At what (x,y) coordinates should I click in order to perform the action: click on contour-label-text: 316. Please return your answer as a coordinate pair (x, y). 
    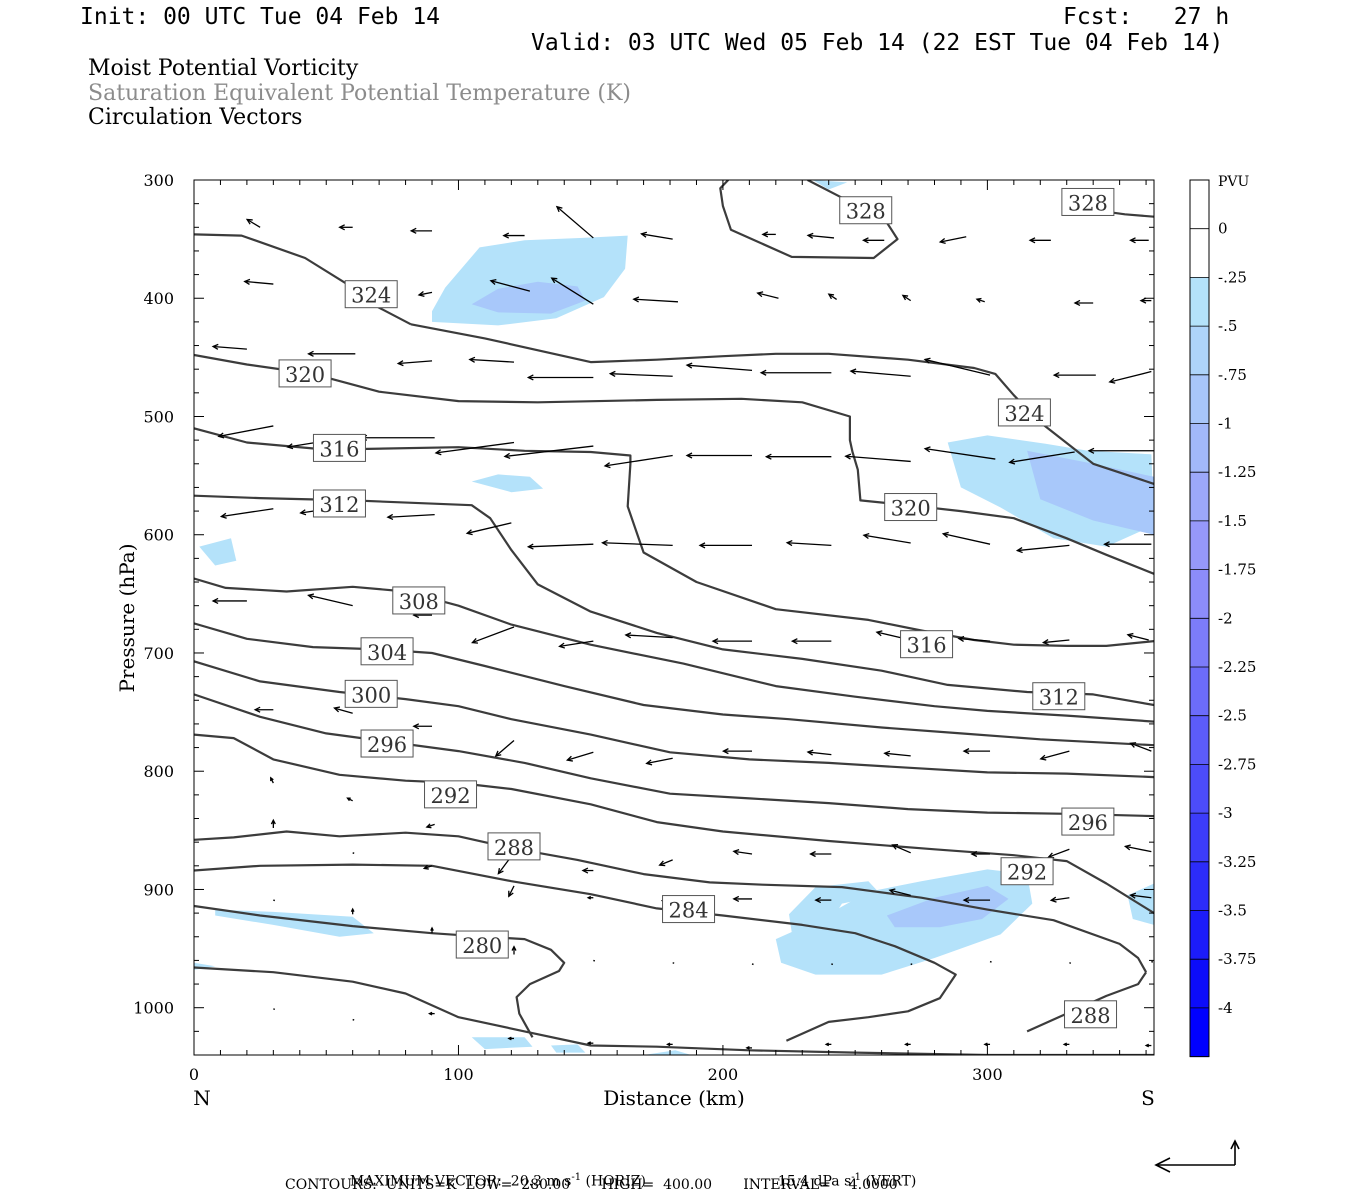
    Looking at the image, I should click on (339, 449).